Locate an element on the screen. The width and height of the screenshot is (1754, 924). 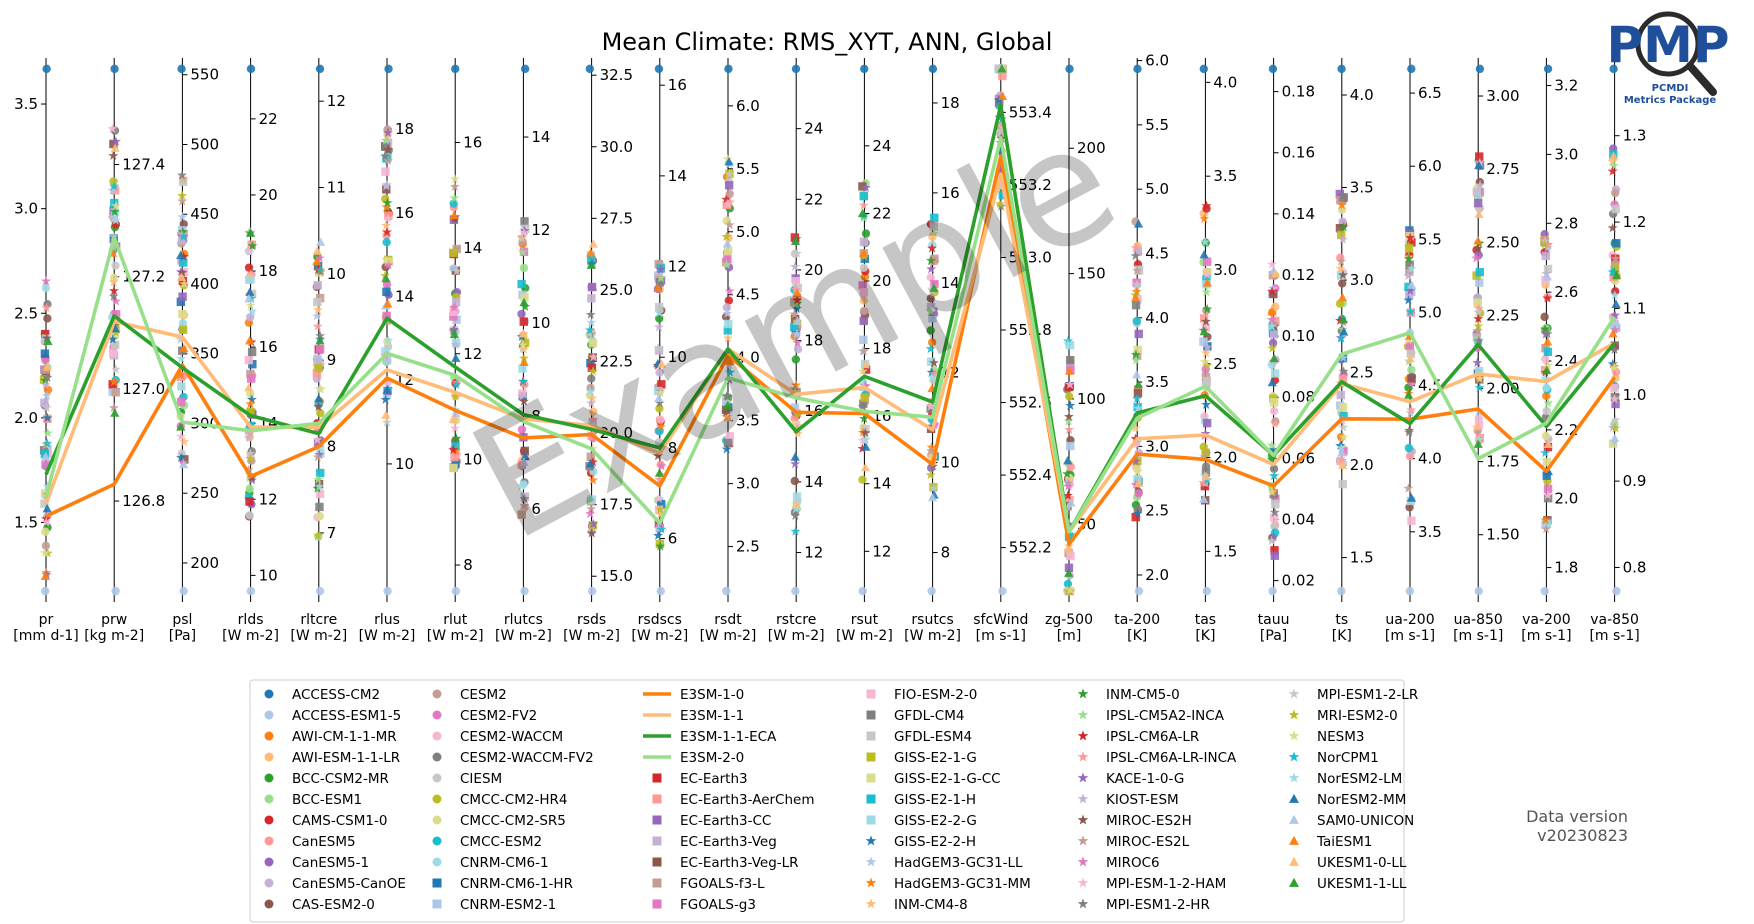
marker-cesm2-fv2 is located at coordinates (522, 429).